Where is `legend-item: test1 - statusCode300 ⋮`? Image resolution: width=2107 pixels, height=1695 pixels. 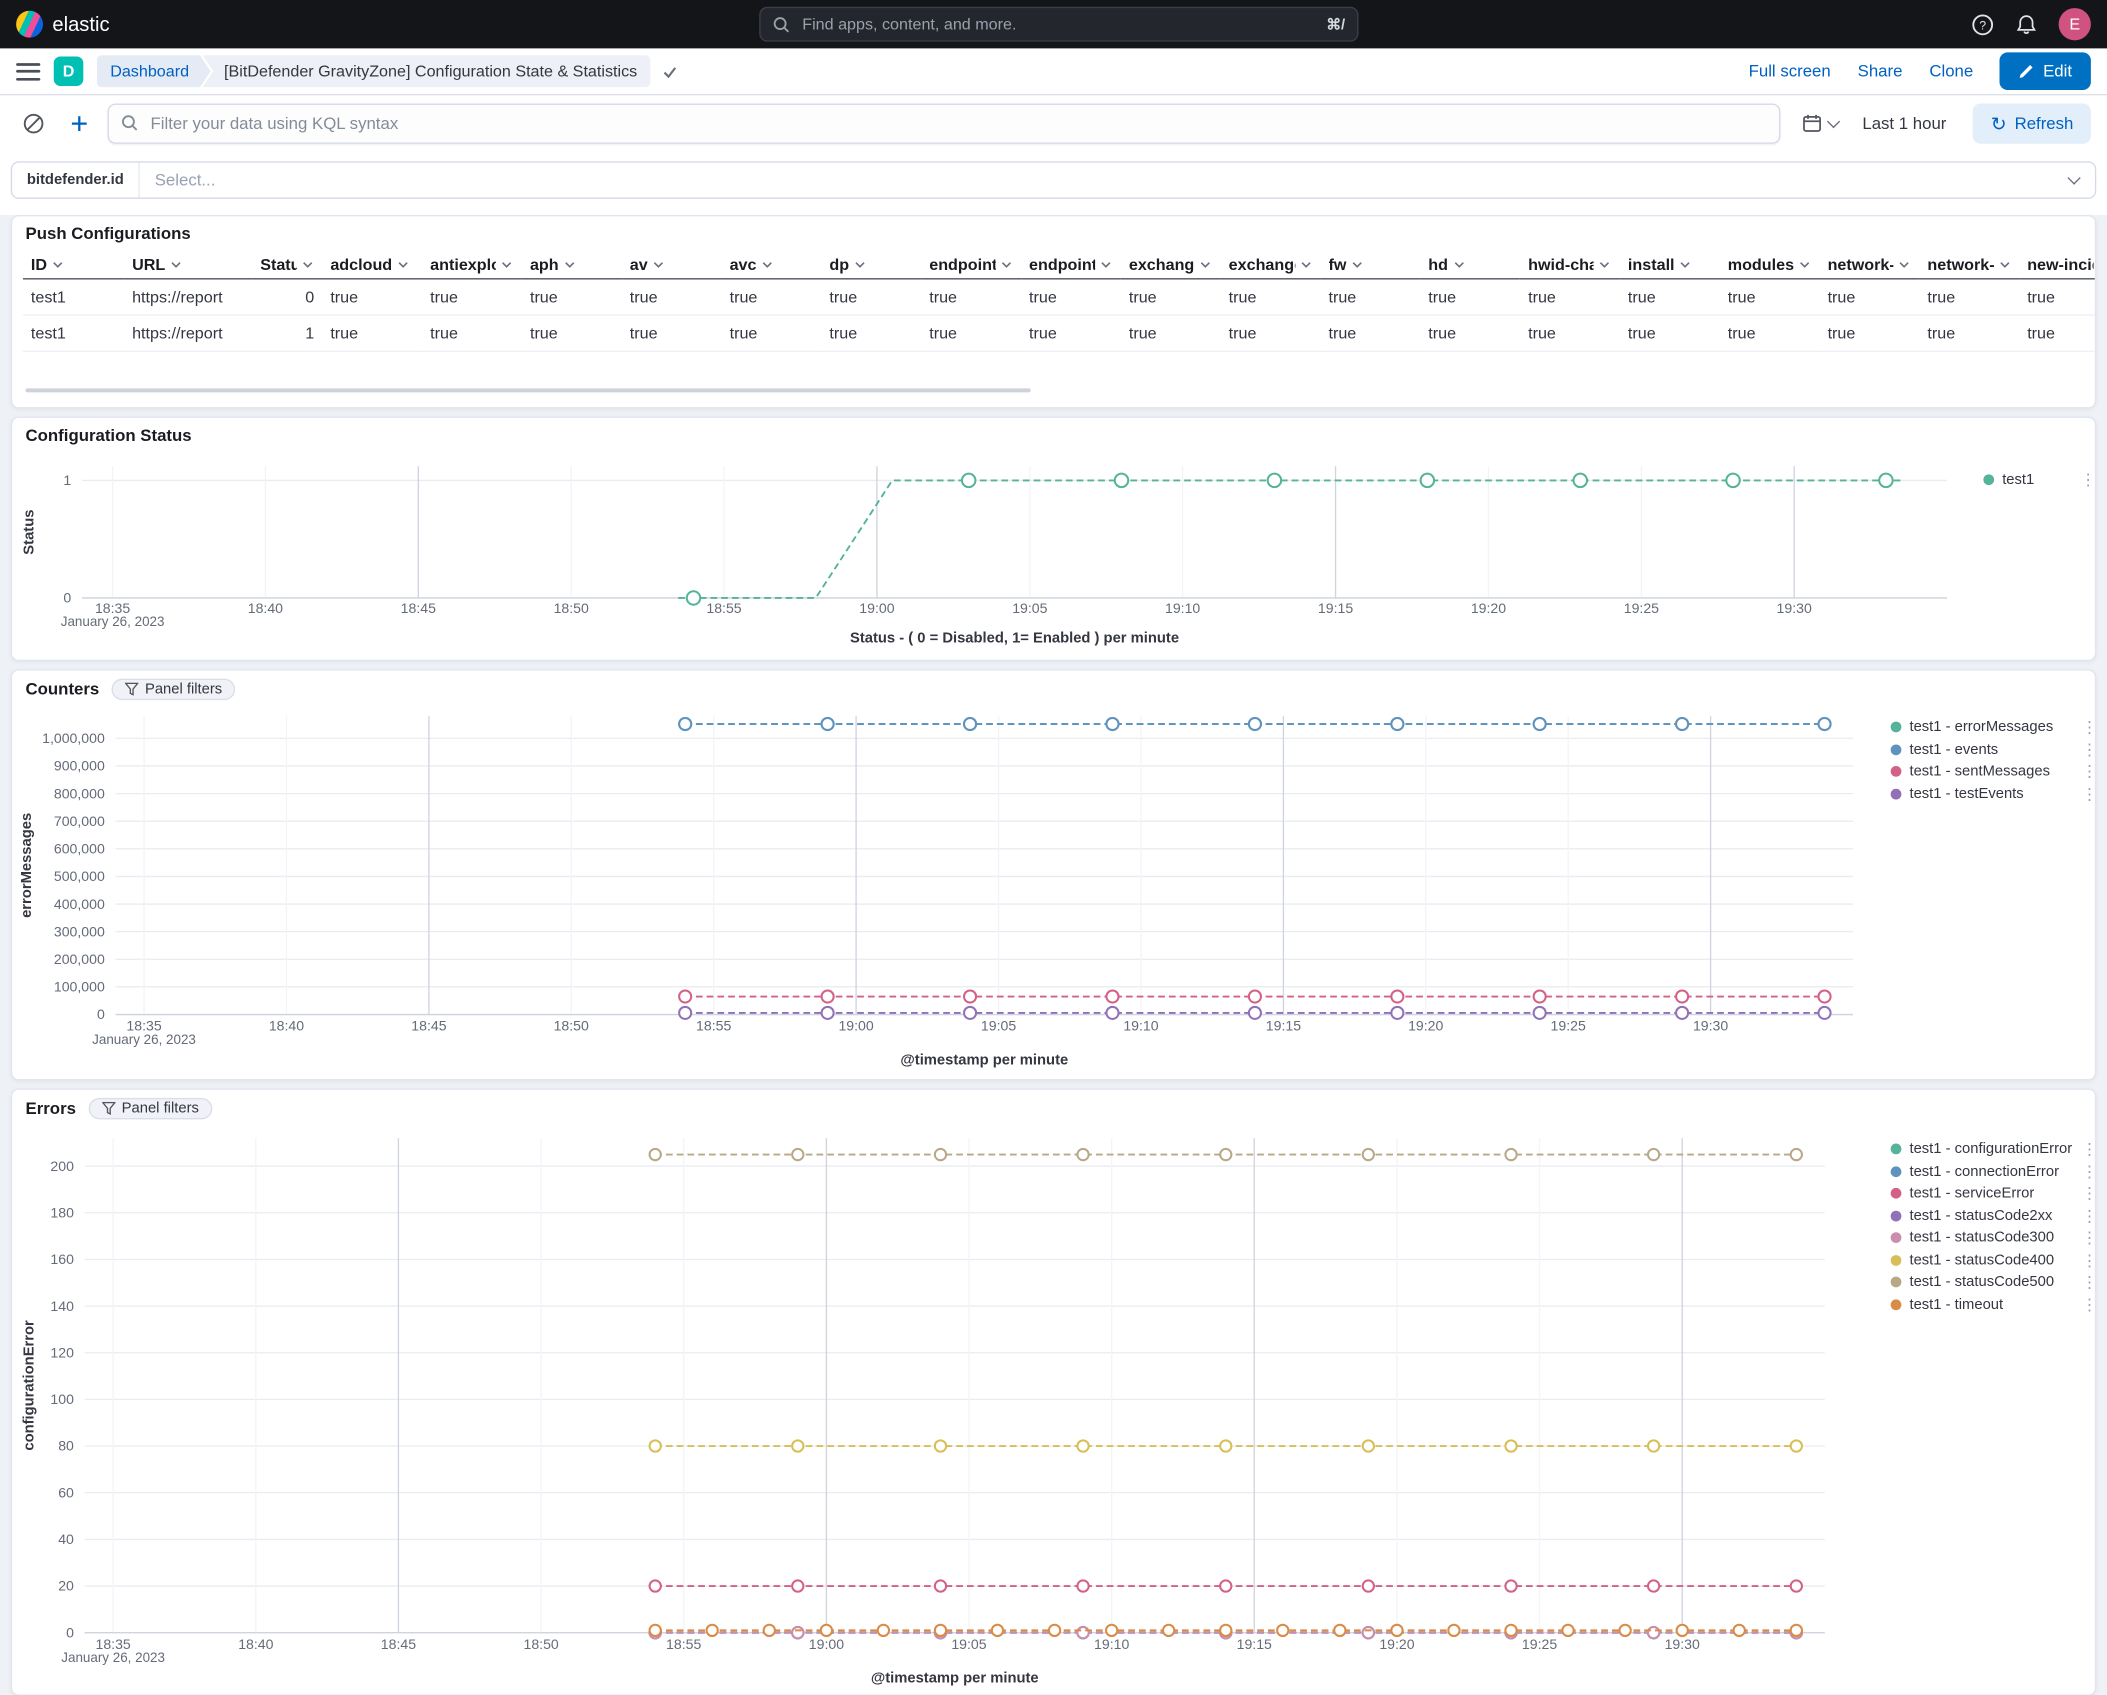 legend-item: test1 - statusCode300 ⋮ is located at coordinates (1993, 1238).